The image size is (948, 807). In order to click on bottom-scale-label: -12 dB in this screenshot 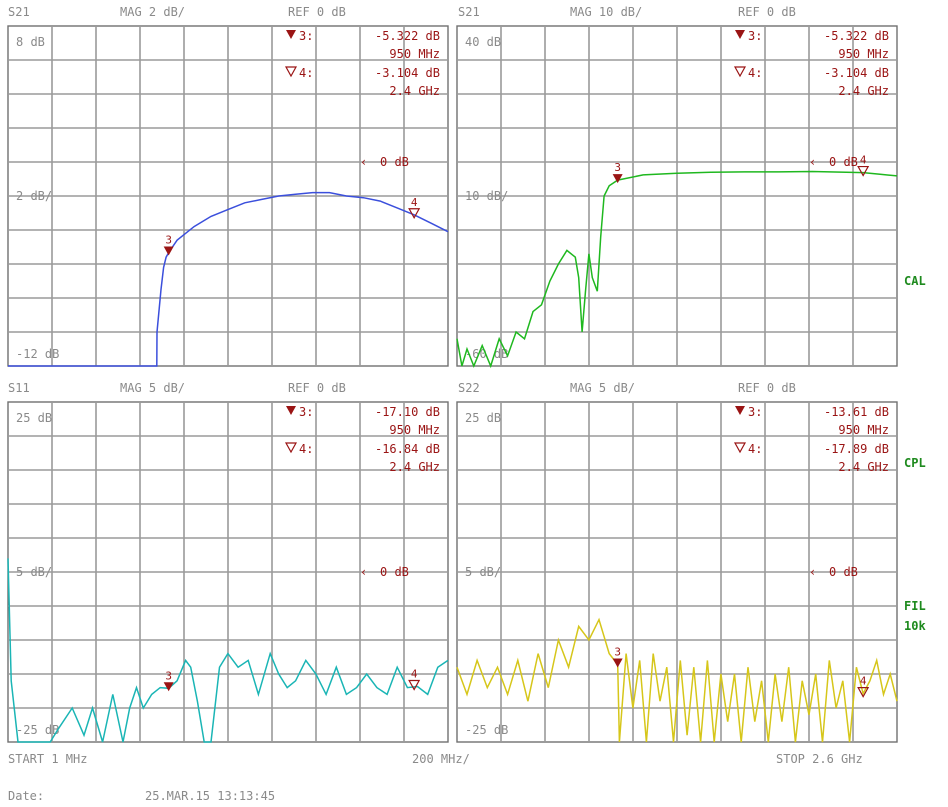, I will do `click(37, 354)`.